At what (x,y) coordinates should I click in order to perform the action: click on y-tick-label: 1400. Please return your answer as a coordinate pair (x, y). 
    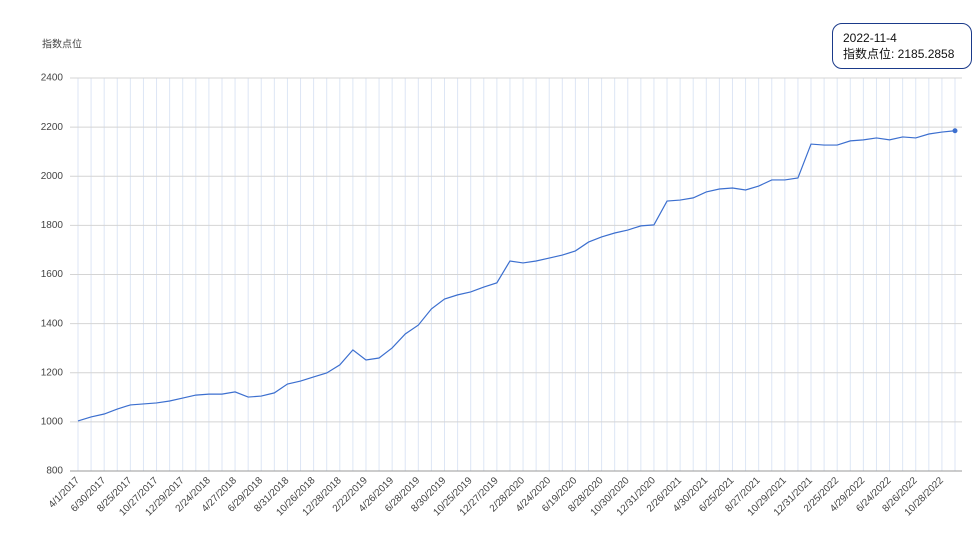
    Looking at the image, I should click on (52, 323).